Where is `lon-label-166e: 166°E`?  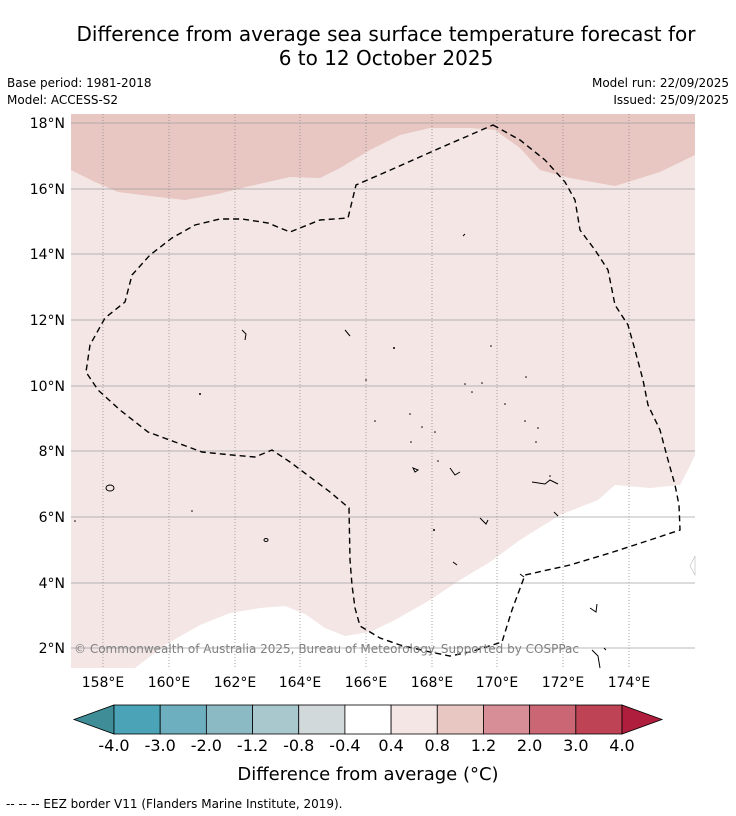 lon-label-166e: 166°E is located at coordinates (366, 683).